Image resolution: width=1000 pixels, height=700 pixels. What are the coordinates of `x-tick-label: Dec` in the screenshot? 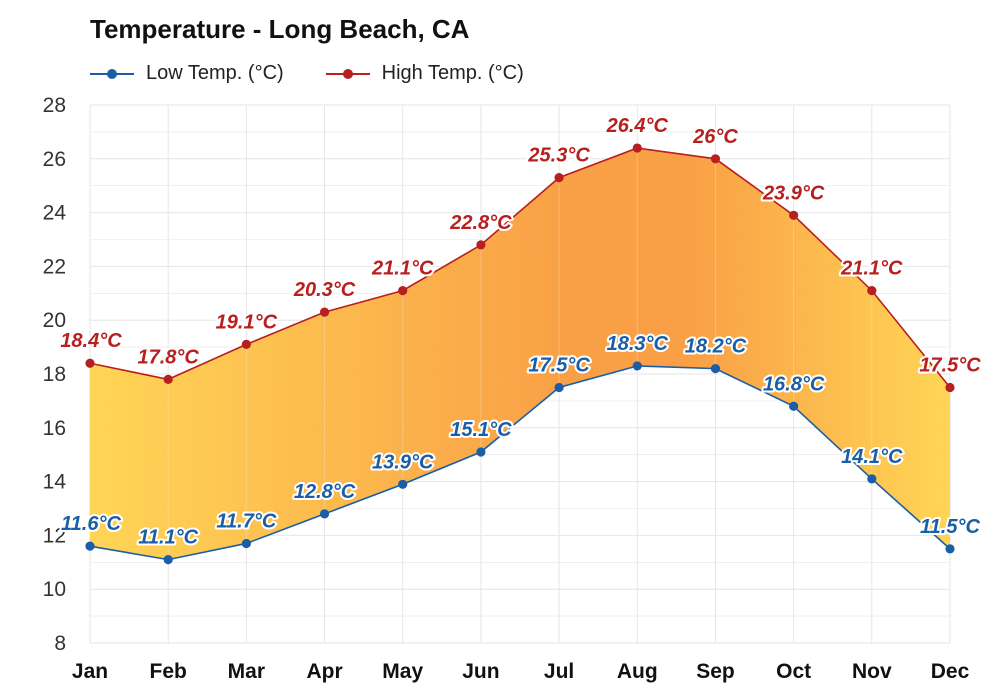 It's located at (950, 671).